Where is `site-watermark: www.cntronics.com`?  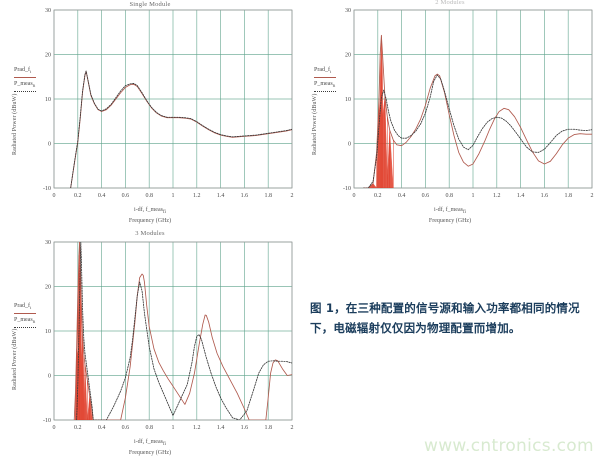 site-watermark: www.cntronics.com is located at coordinates (509, 446).